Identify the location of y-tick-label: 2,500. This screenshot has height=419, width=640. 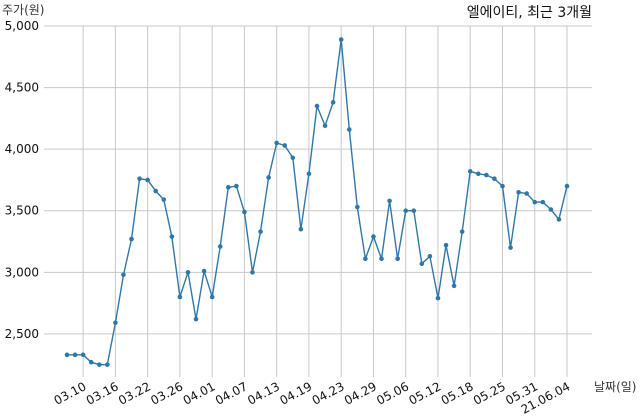
(22, 334).